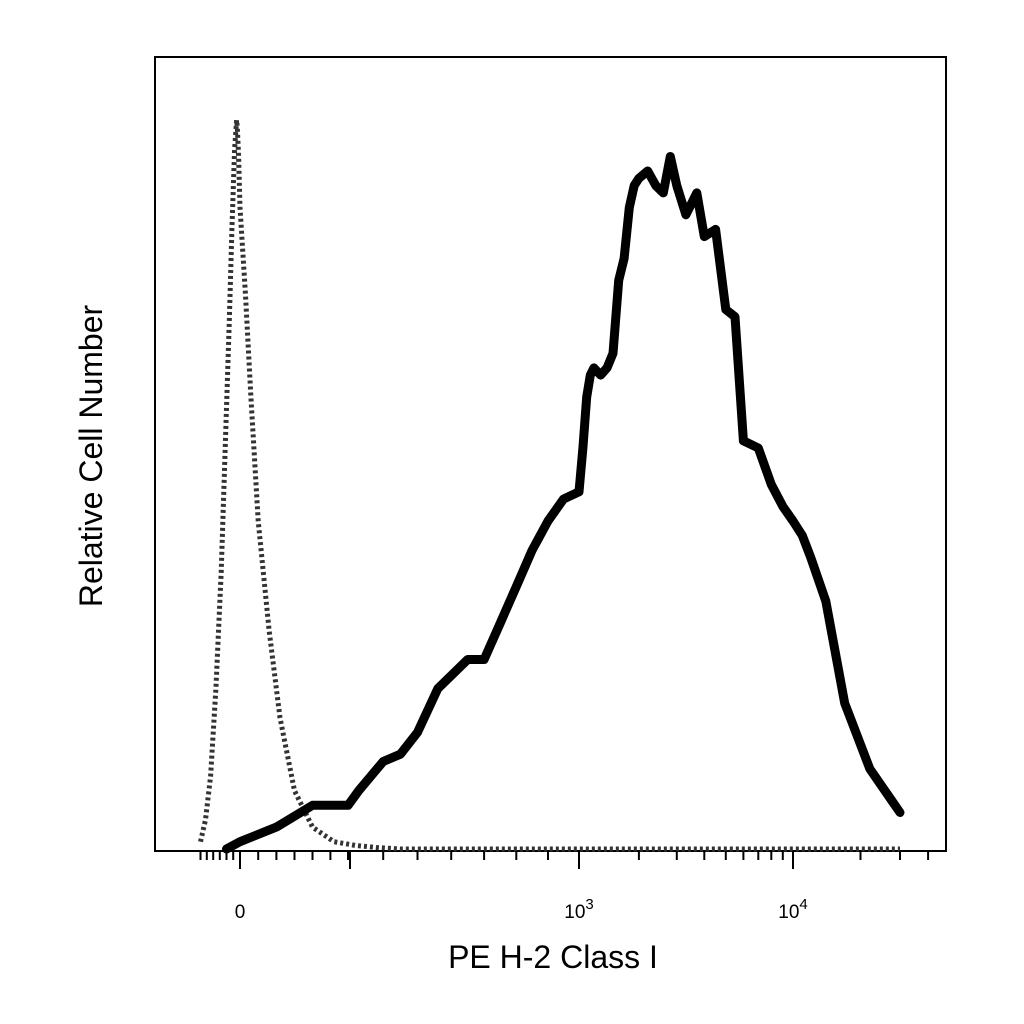 This screenshot has height=1024, width=1024. Describe the element at coordinates (578, 909) in the screenshot. I see `x-tick-label: 10³` at that location.